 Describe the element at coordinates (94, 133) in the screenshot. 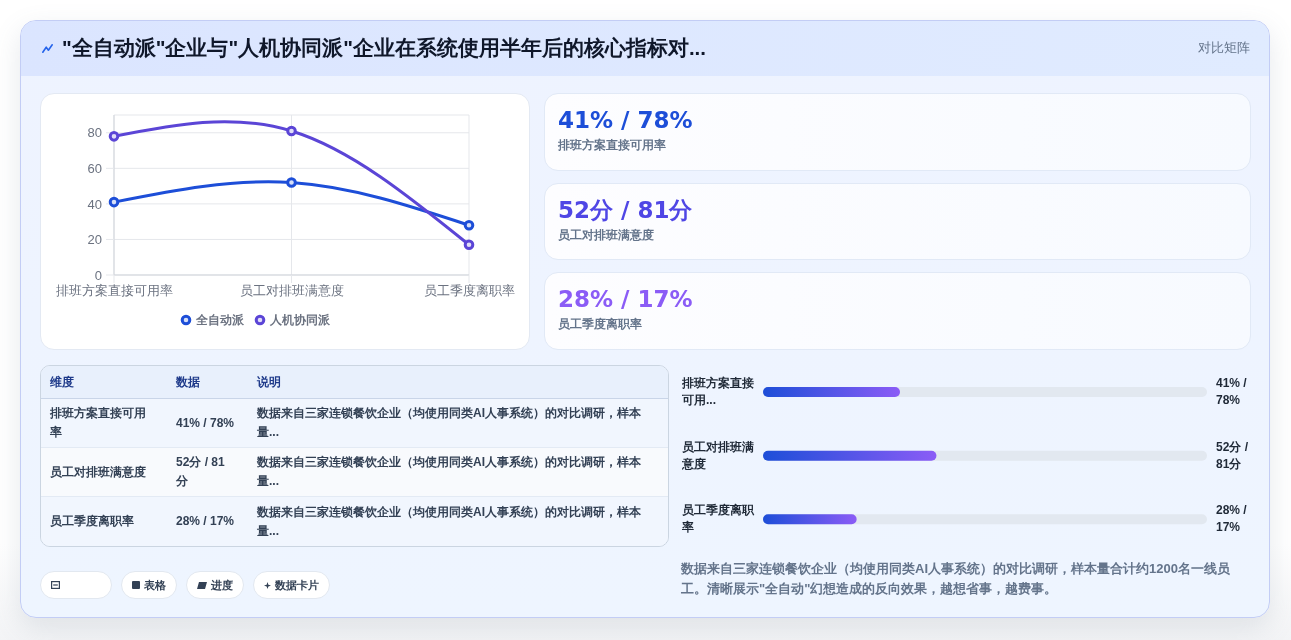

I see `y-tick-label: 80` at that location.